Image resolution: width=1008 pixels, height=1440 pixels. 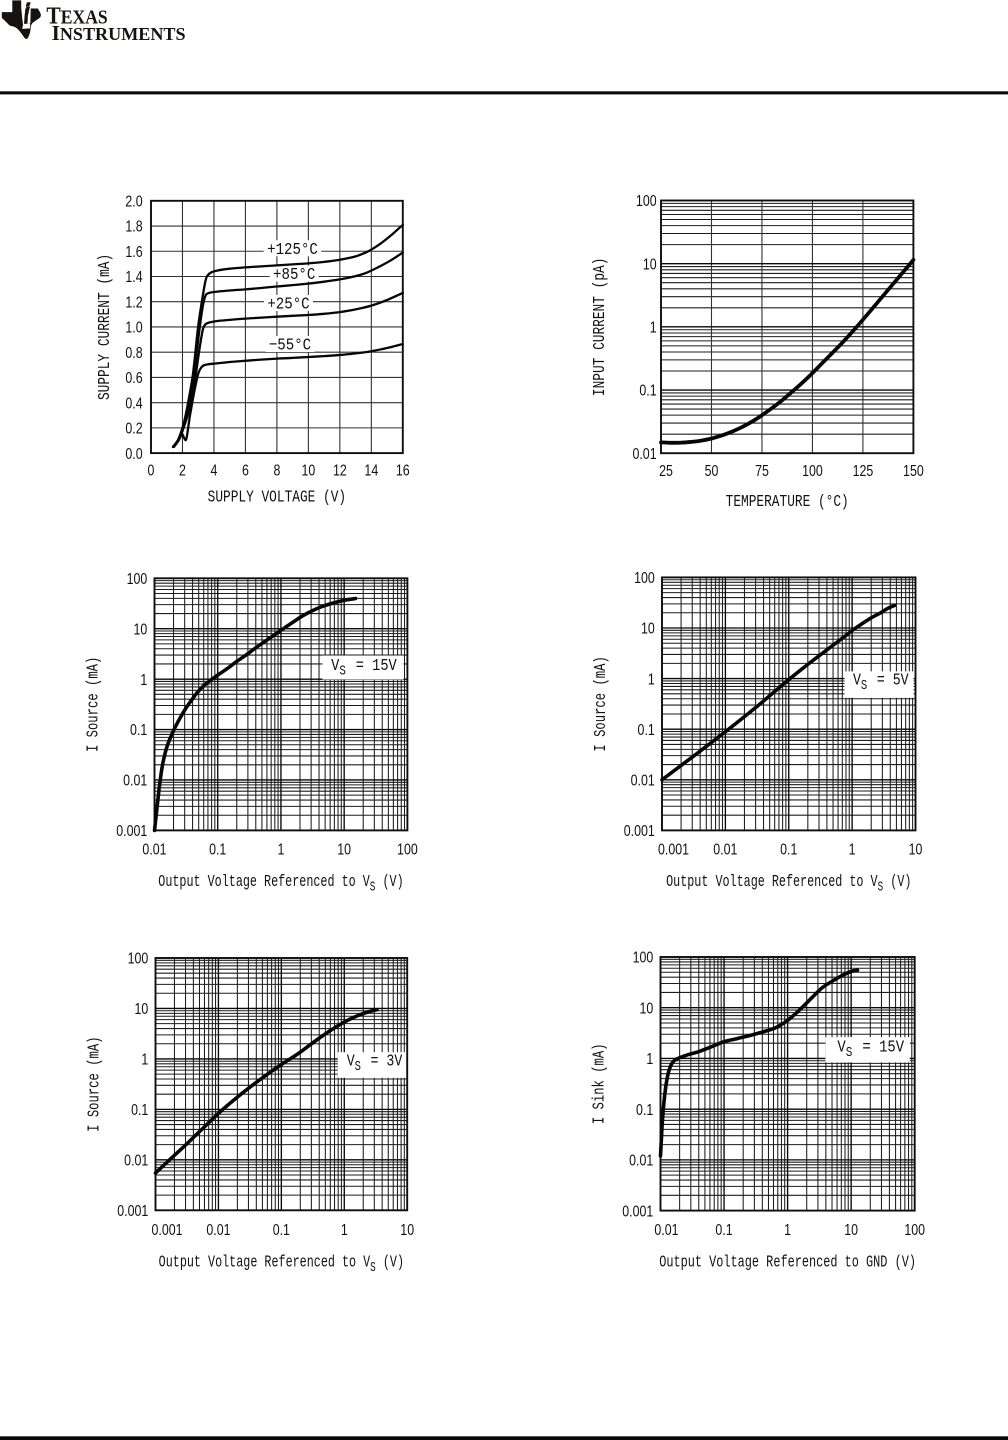 What do you see at coordinates (371, 471) in the screenshot?
I see `svg-text: 14` at bounding box center [371, 471].